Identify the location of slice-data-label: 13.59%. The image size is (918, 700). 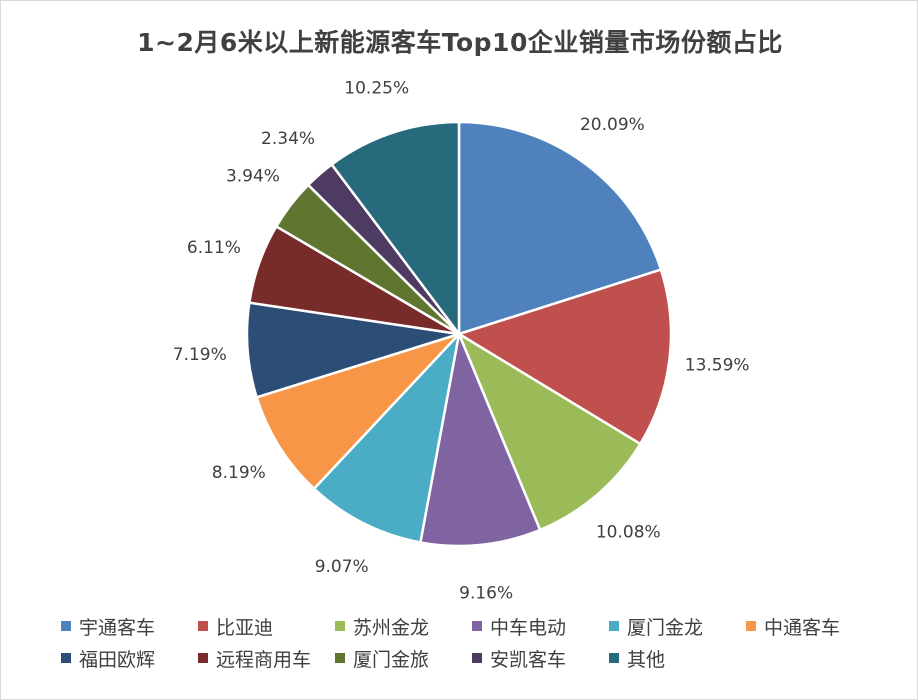
(717, 366).